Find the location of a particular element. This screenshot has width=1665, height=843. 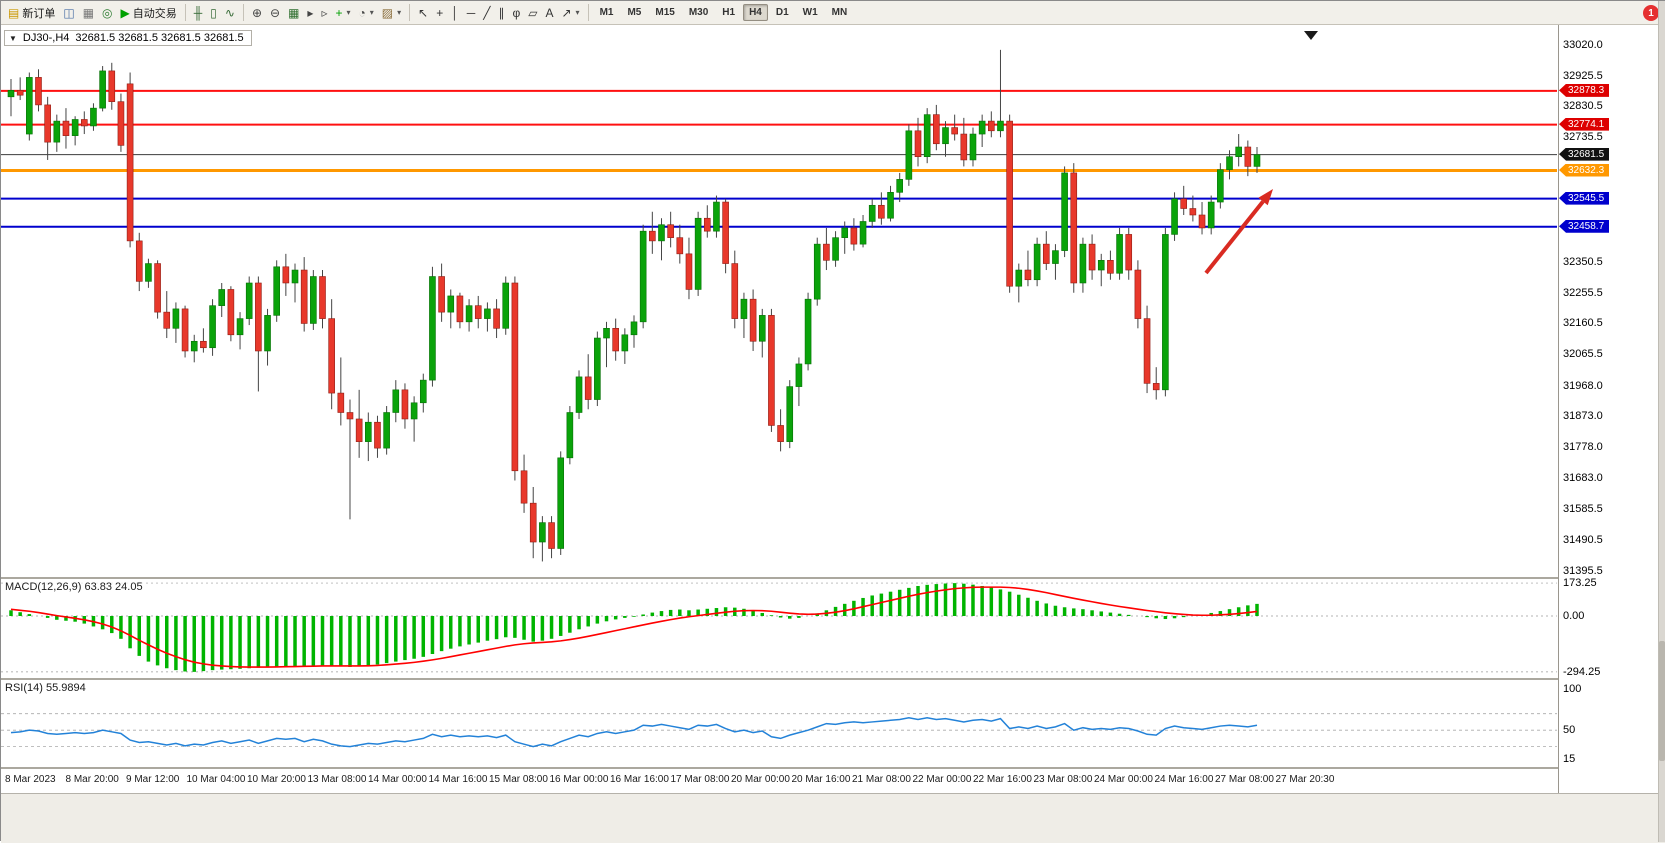

tf-m30: M30 is located at coordinates (698, 12).